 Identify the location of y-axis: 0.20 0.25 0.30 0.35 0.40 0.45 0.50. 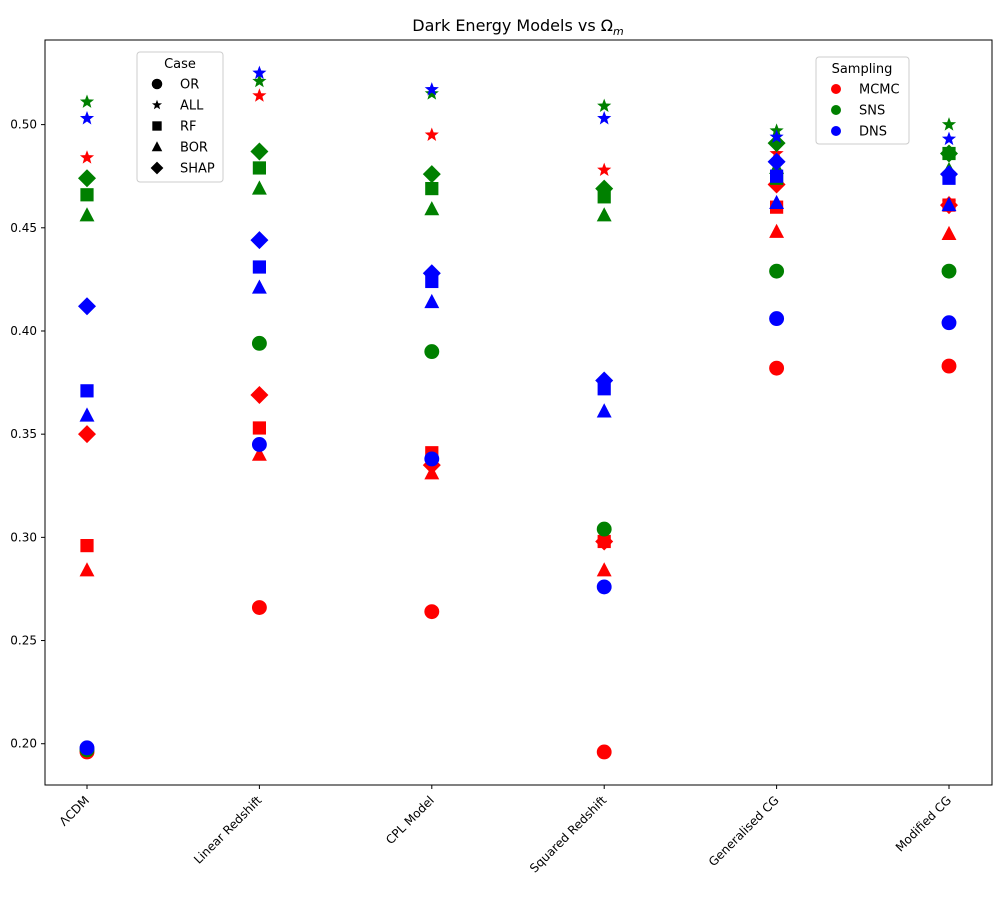
(27, 434).